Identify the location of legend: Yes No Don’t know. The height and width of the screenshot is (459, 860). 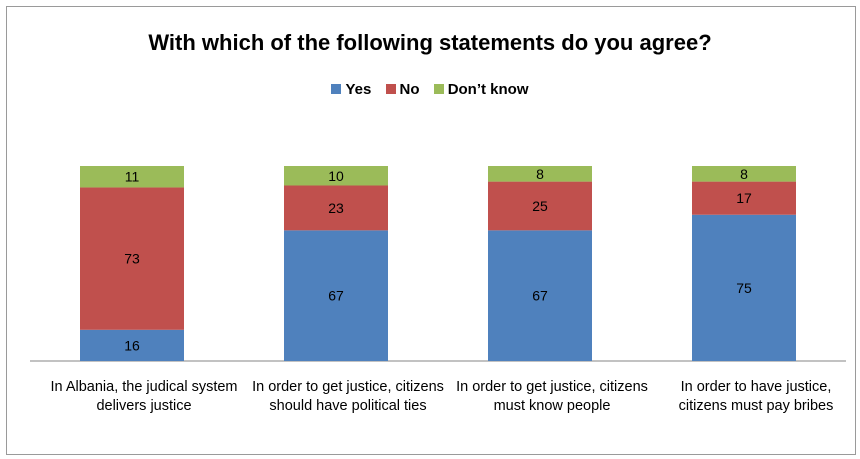
(430, 89).